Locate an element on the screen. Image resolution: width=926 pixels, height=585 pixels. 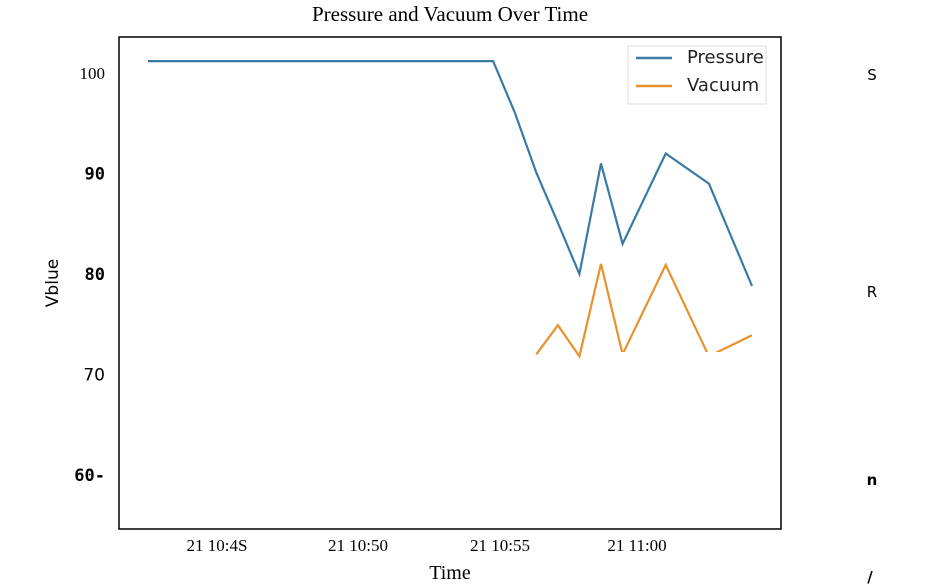
y-tick-label: 80 is located at coordinates (95, 275).